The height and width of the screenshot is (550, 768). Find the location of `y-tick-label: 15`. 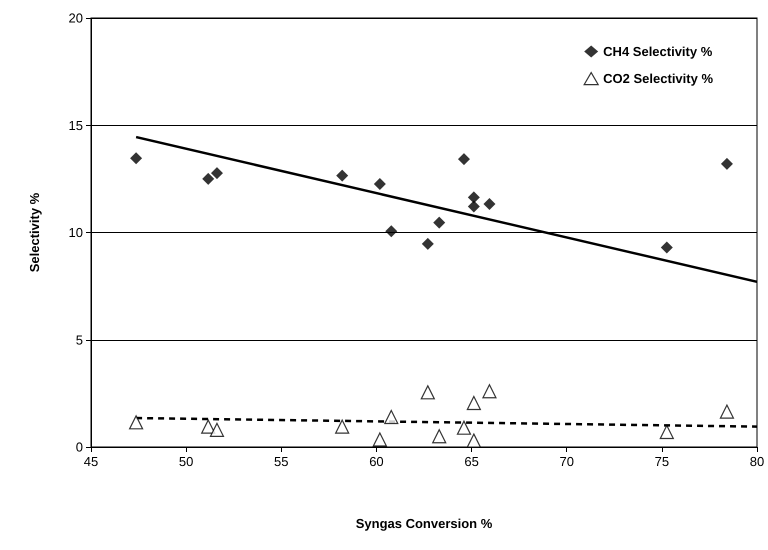

y-tick-label: 15 is located at coordinates (75, 125).